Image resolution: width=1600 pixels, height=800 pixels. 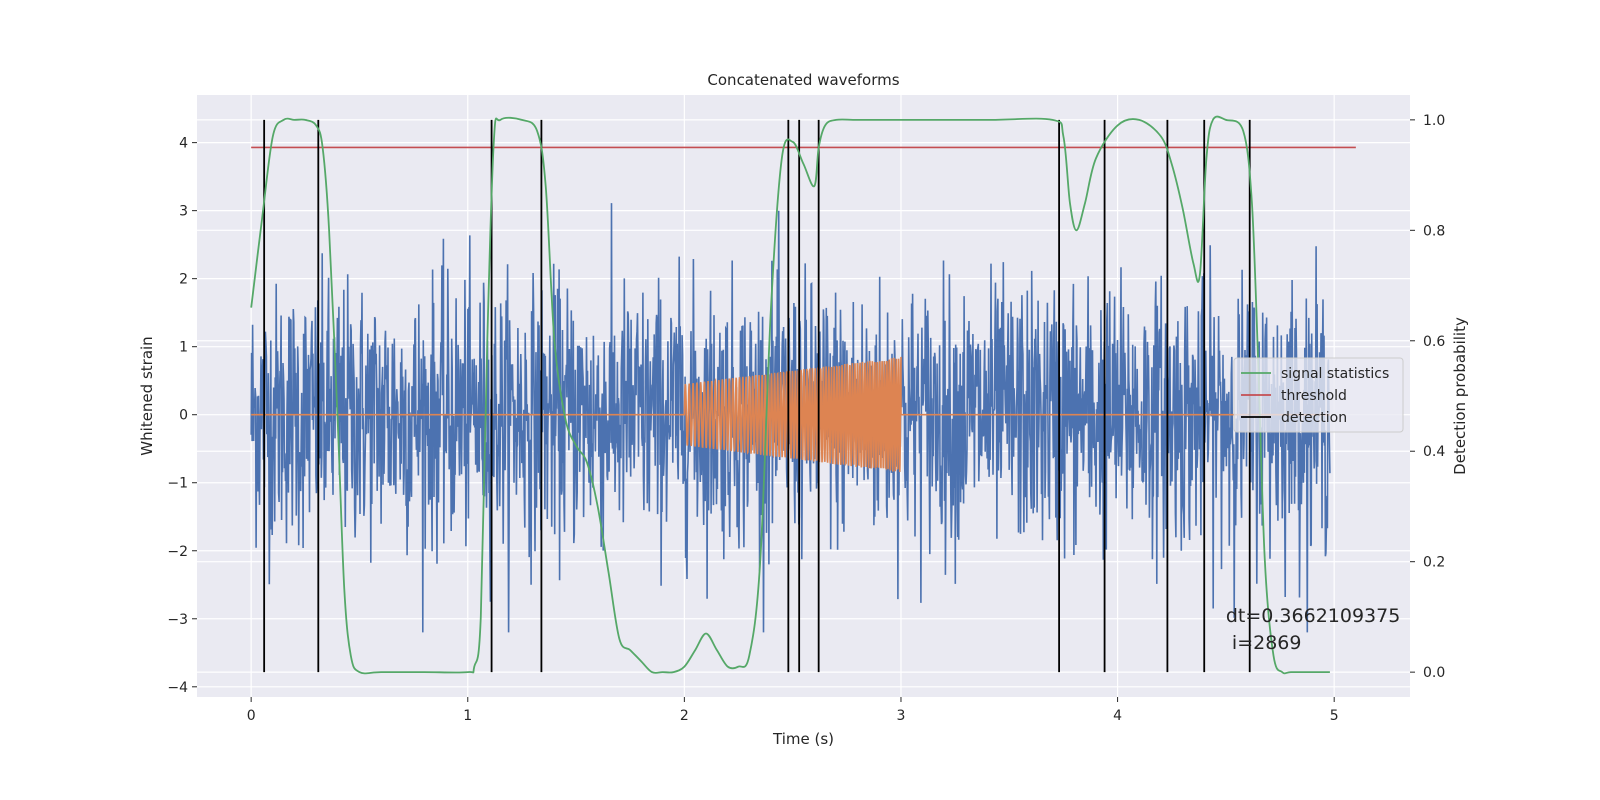 I want to click on y-tick-label: −3, so click(x=177, y=620).